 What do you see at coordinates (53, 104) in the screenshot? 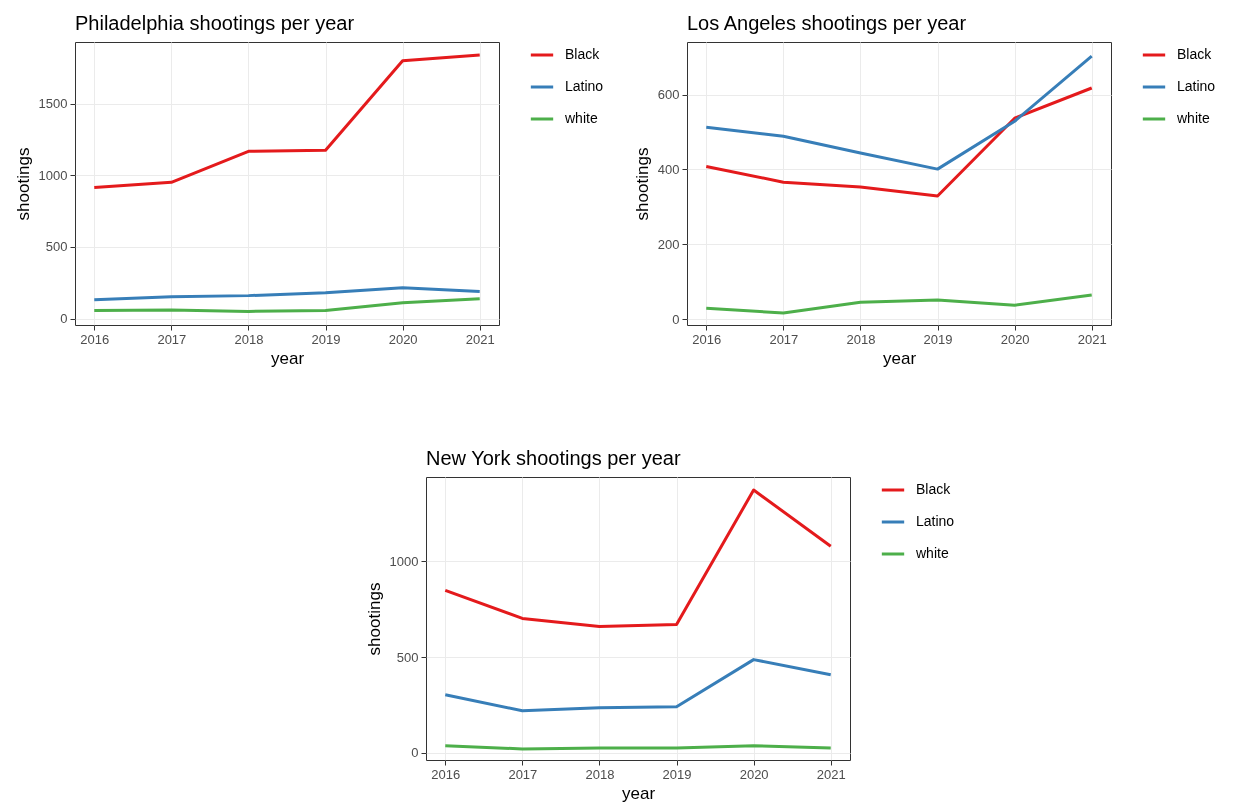
I see `y-tick-label: 1500` at bounding box center [53, 104].